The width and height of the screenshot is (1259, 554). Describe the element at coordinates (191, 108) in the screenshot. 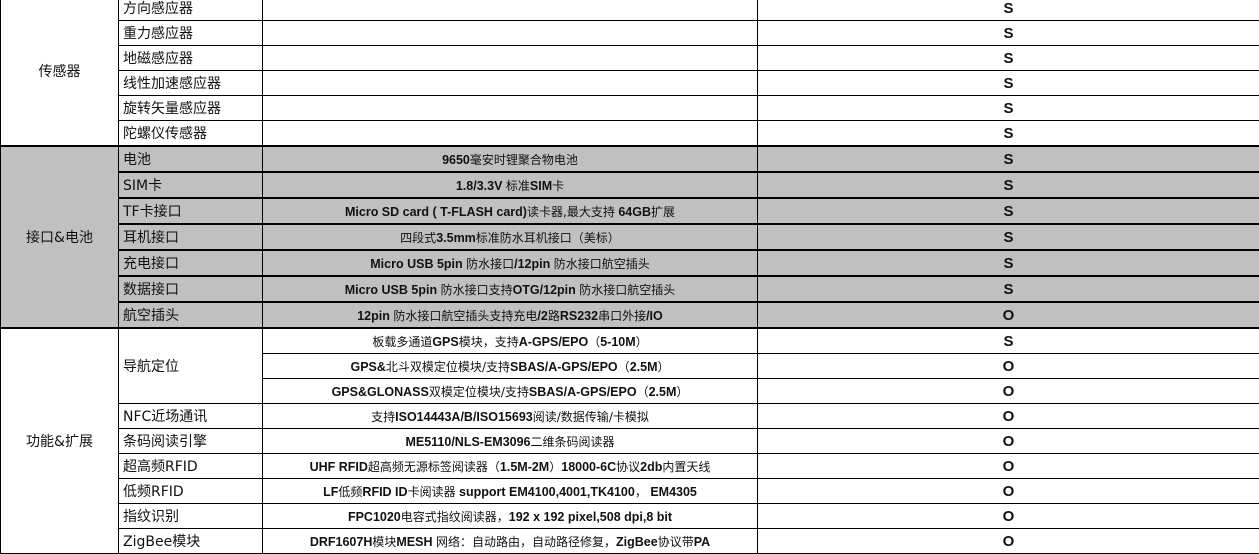

I see `item-cell: 旋转矢量感应器` at that location.